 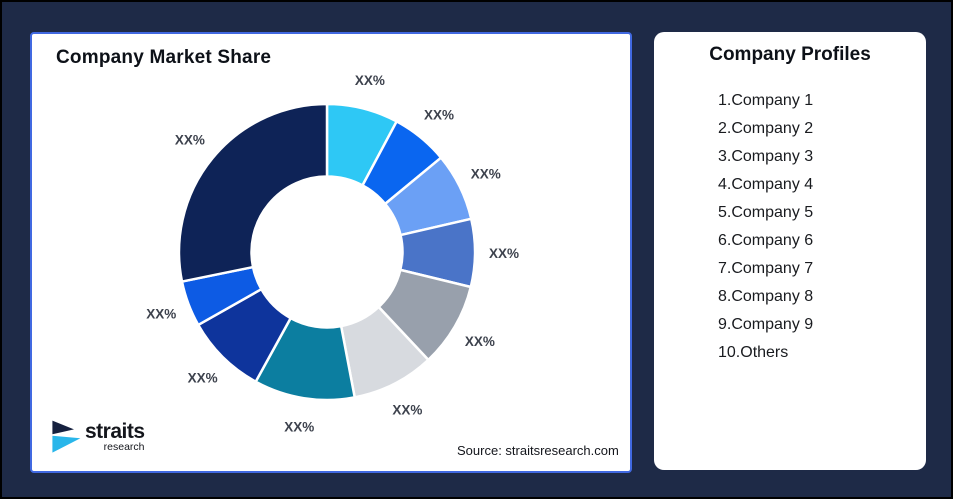 What do you see at coordinates (164, 57) in the screenshot?
I see `chart-title: Company Market Share` at bounding box center [164, 57].